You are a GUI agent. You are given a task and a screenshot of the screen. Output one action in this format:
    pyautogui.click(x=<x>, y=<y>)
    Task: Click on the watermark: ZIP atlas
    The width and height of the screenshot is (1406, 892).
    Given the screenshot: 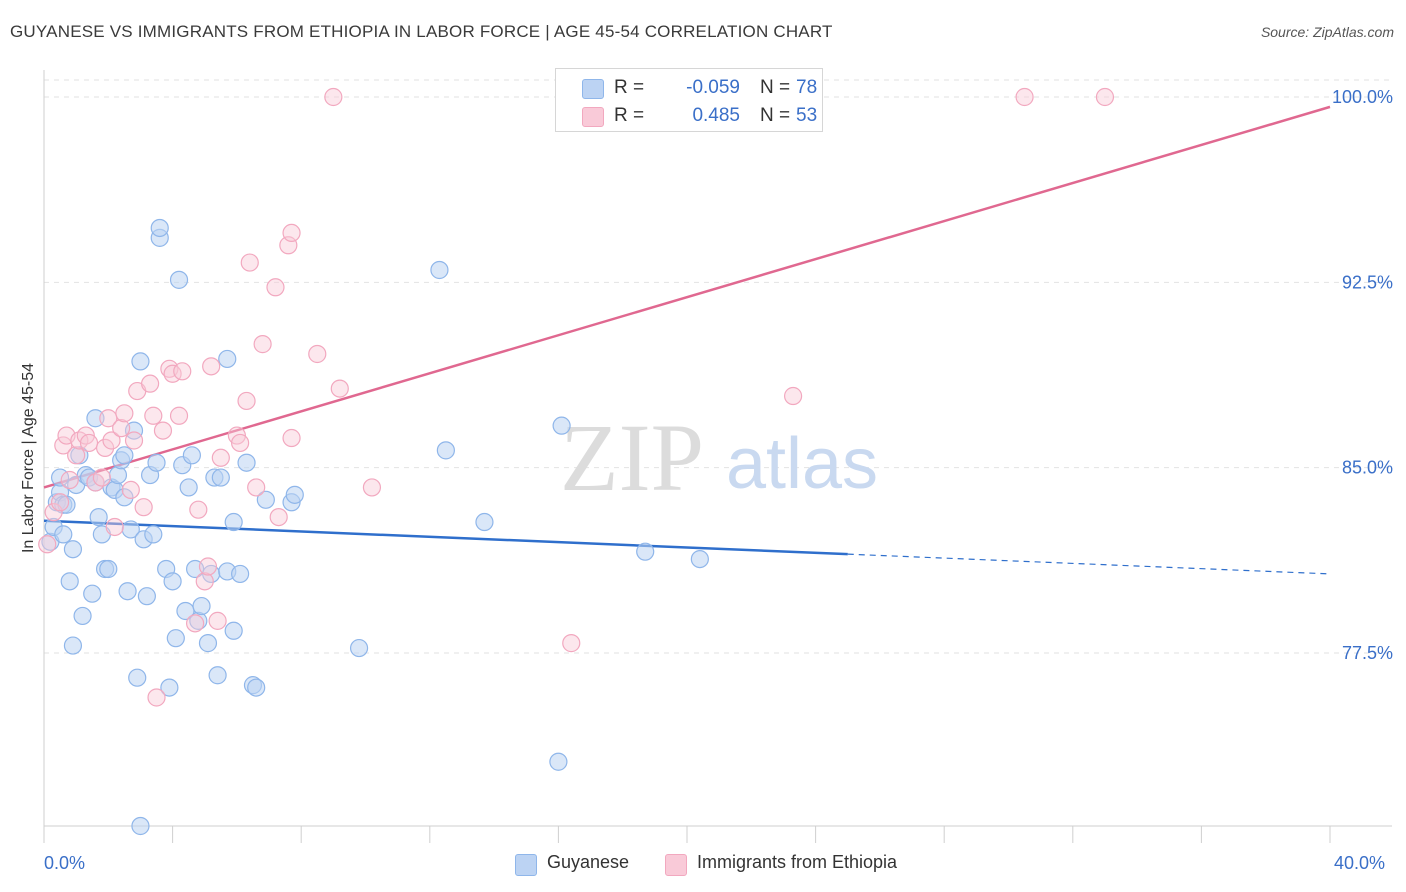 What is the action you would take?
    pyautogui.click(x=719, y=457)
    